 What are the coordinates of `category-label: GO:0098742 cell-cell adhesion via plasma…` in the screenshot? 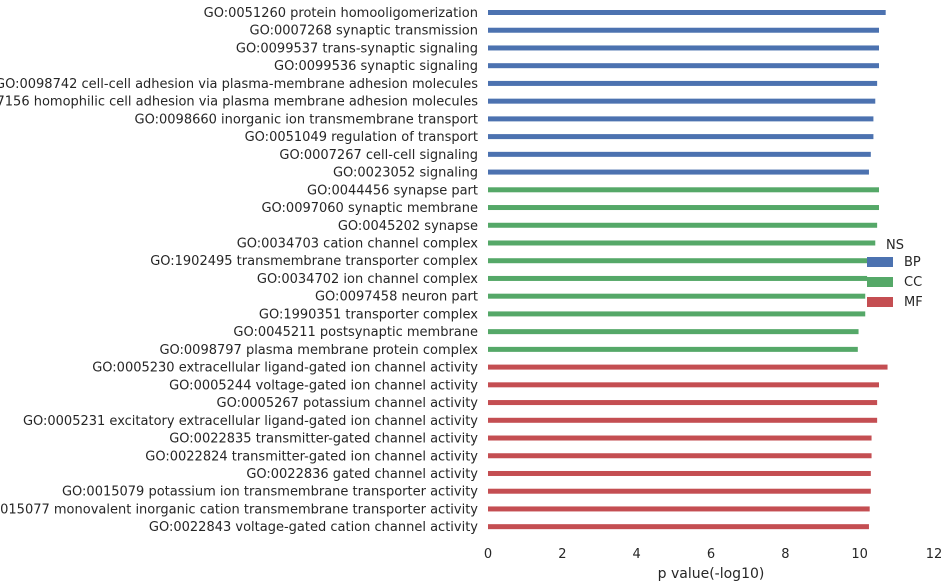 It's located at (239, 84).